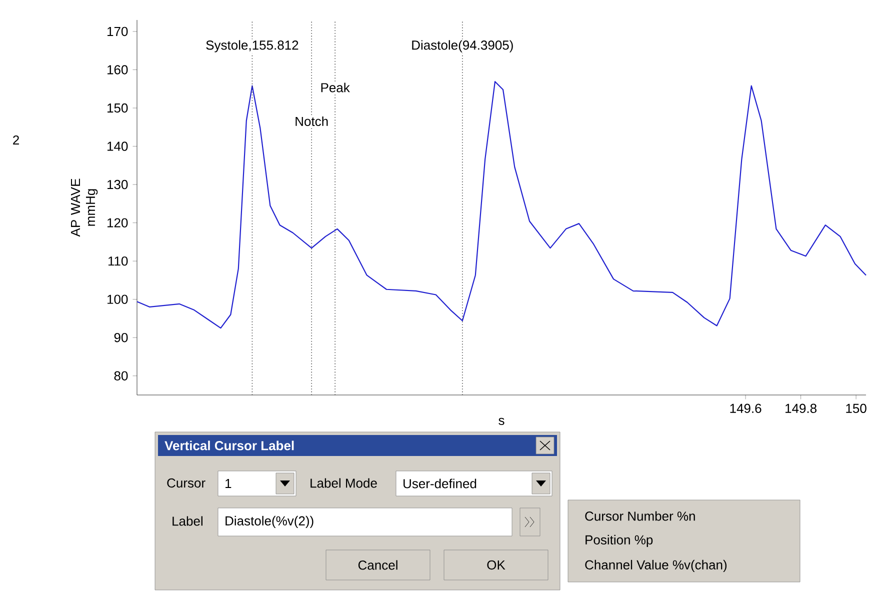 The image size is (876, 592). What do you see at coordinates (343, 483) in the screenshot?
I see `text: Label Mode` at bounding box center [343, 483].